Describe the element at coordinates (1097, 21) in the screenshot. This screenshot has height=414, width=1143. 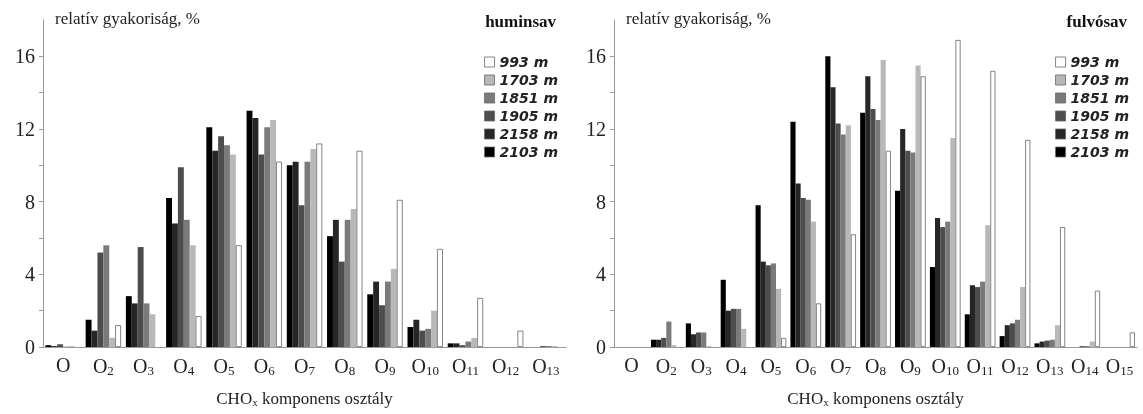
I see `chart-title: fulvósav` at that location.